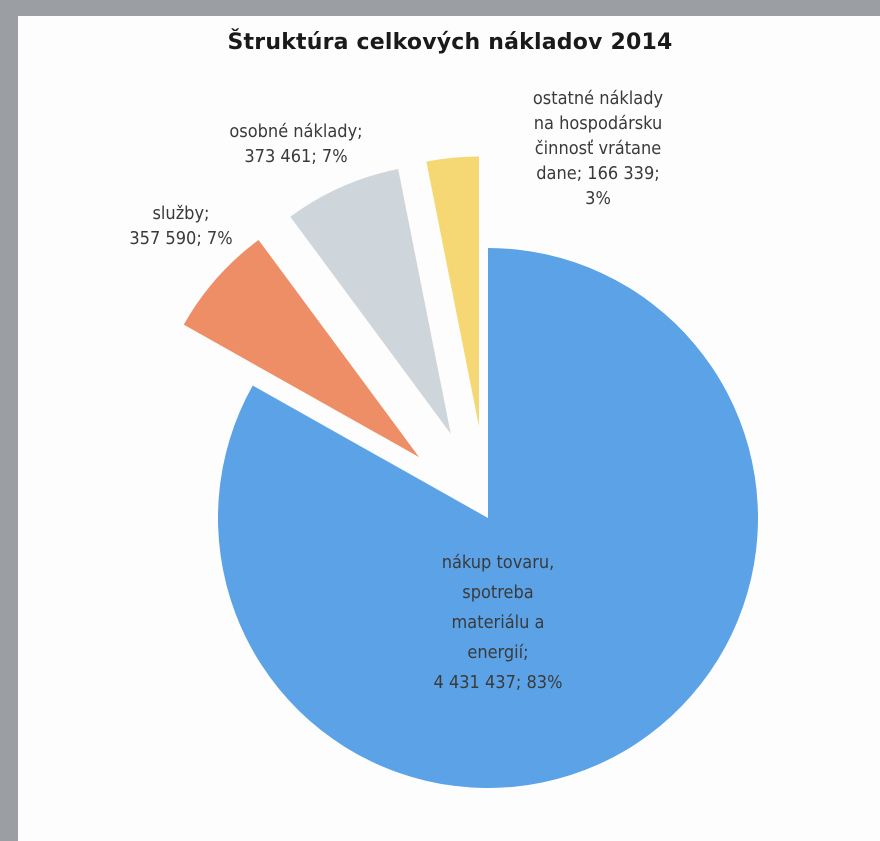 The height and width of the screenshot is (841, 880). I want to click on data-label-line: 3%, so click(598, 198).